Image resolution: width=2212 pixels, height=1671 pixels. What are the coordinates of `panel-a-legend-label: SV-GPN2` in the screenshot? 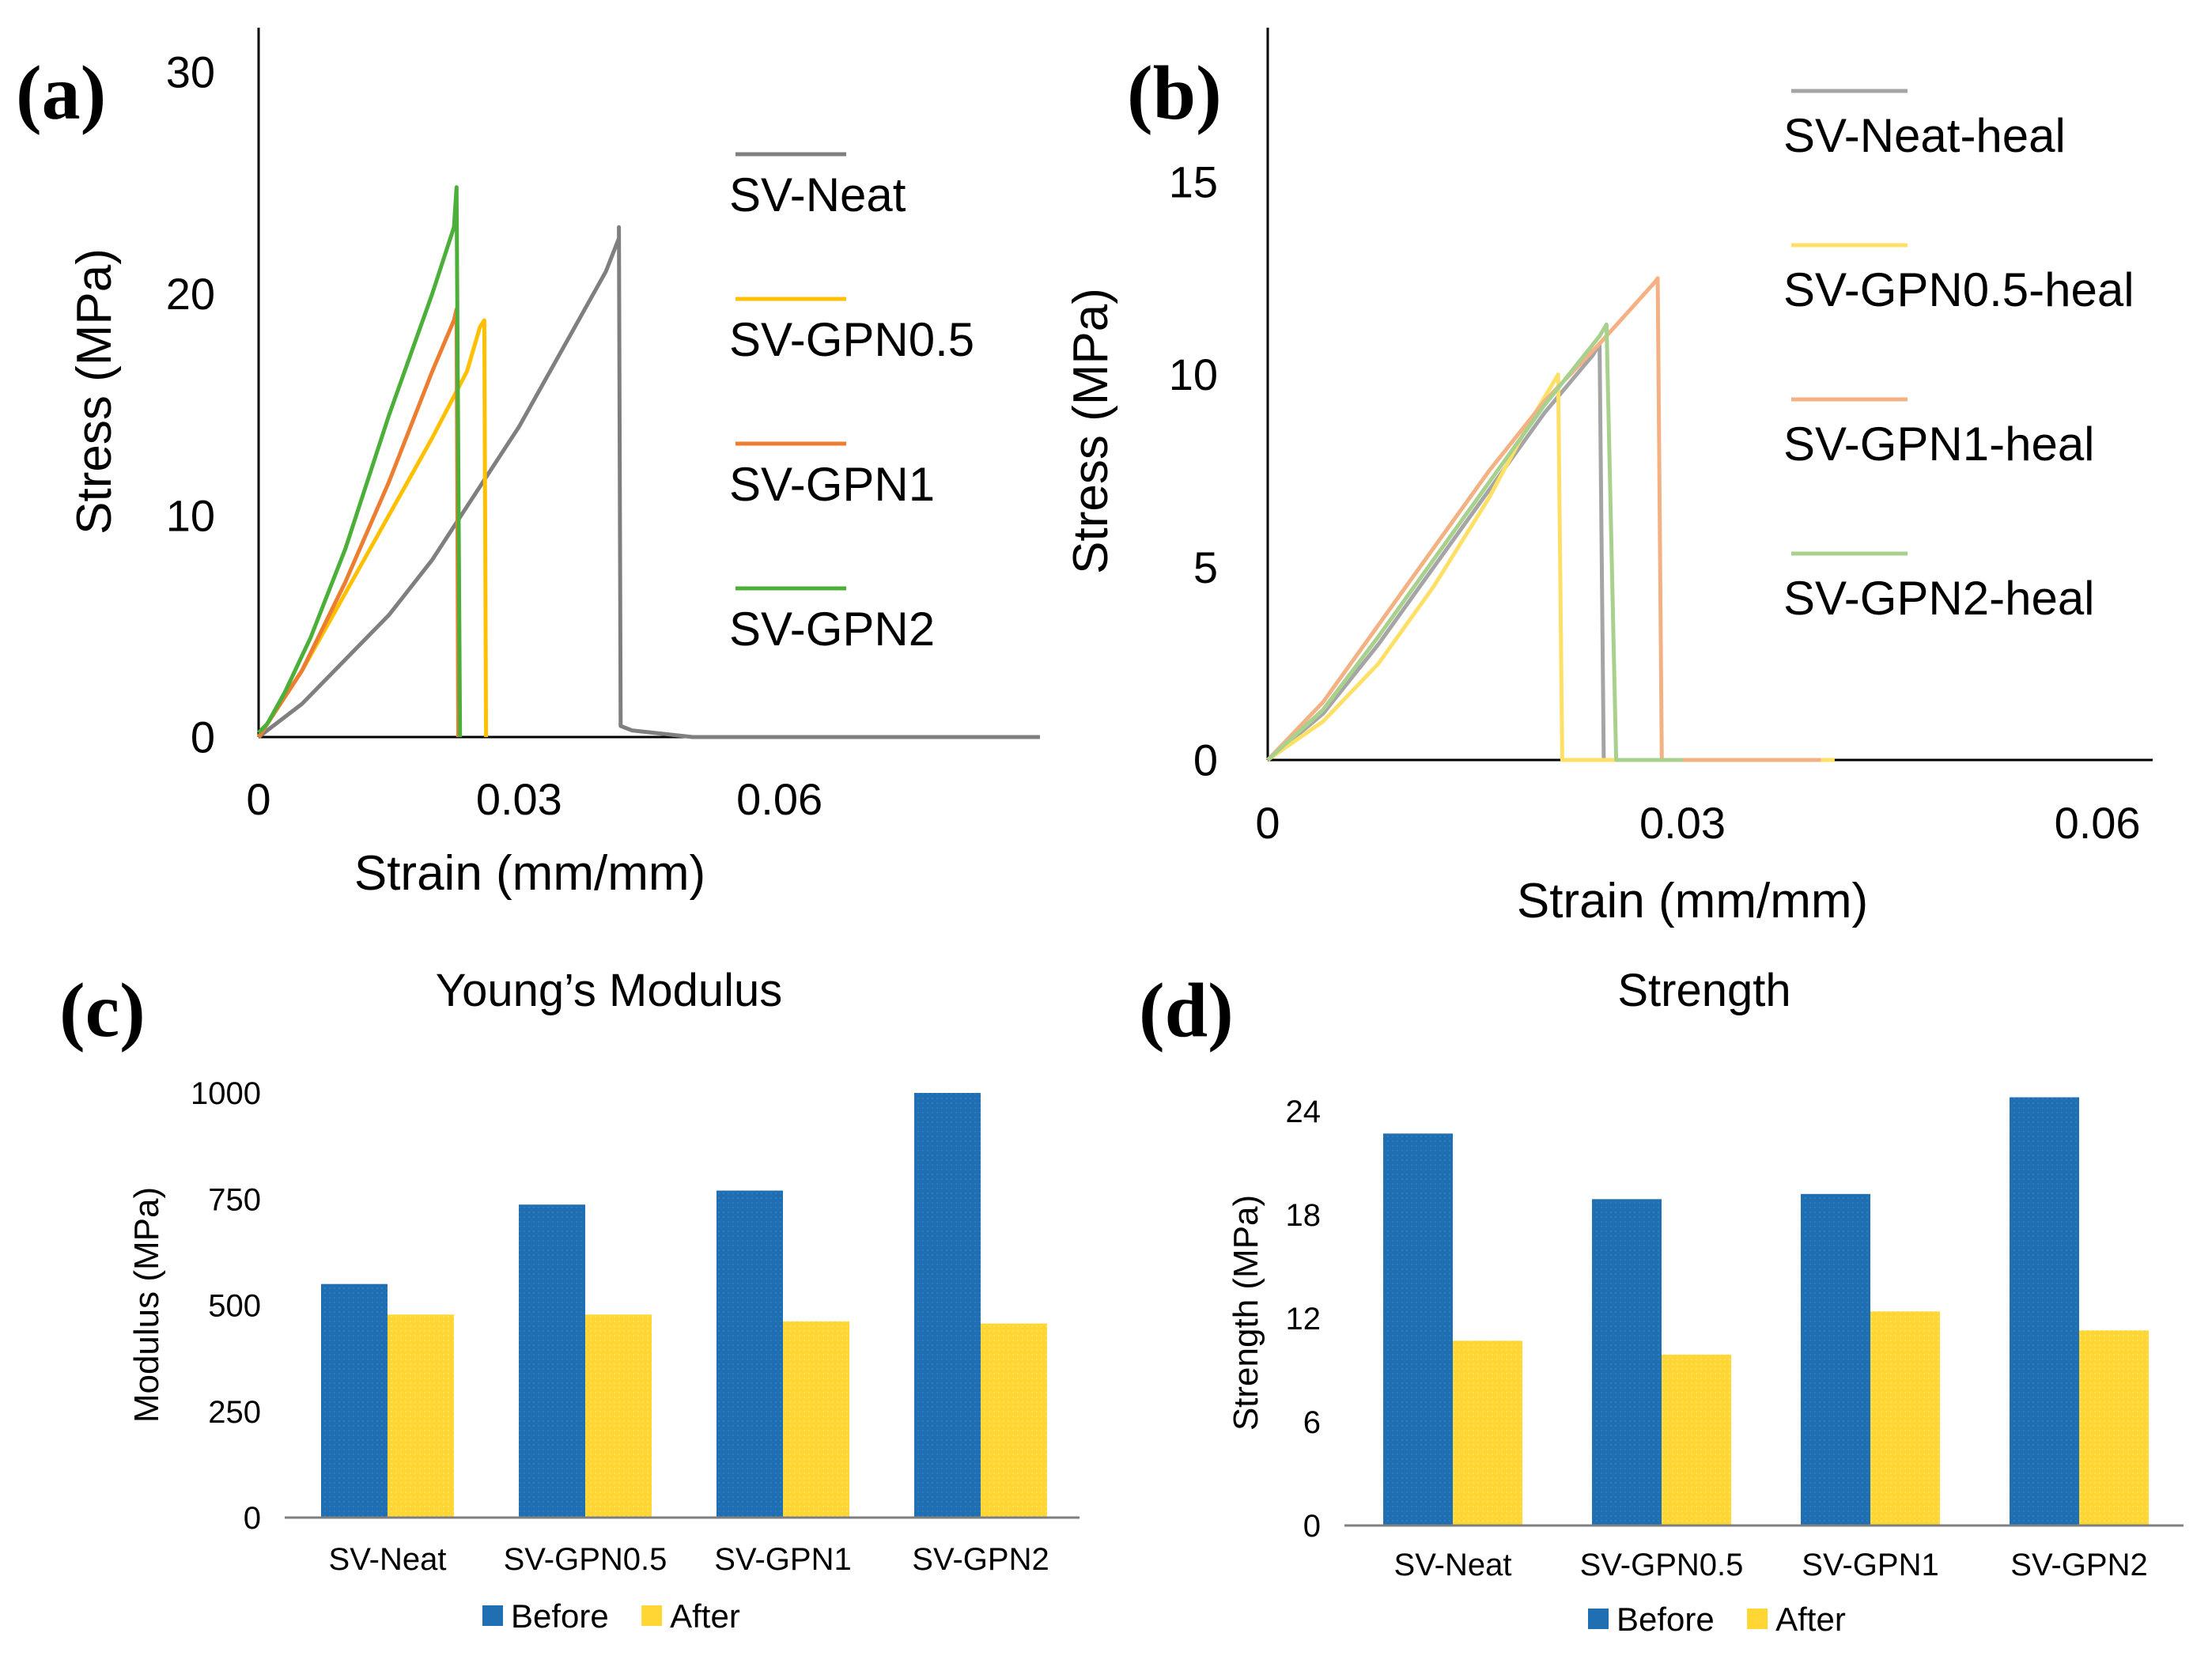 It's located at (832, 629).